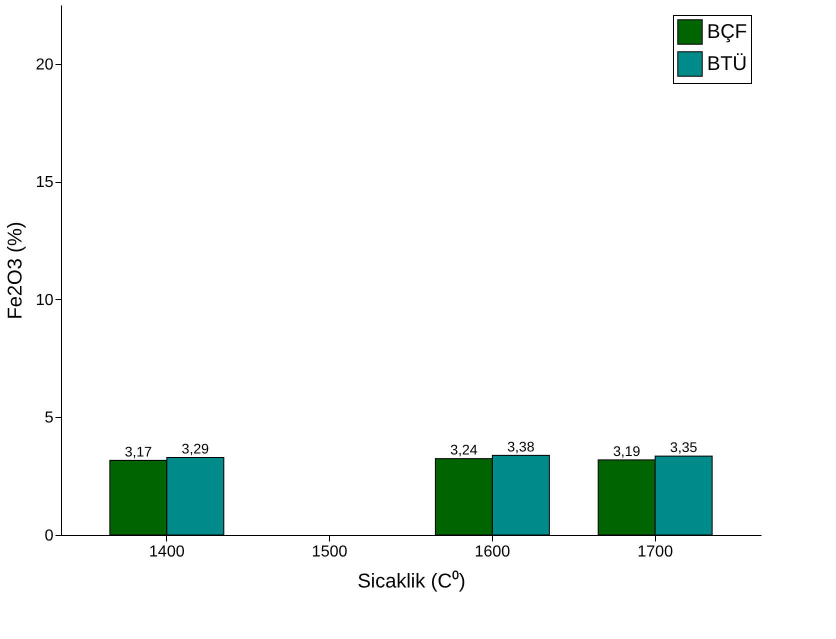 The width and height of the screenshot is (836, 639). Describe the element at coordinates (727, 64) in the screenshot. I see `legend-label: BTÜ` at that location.